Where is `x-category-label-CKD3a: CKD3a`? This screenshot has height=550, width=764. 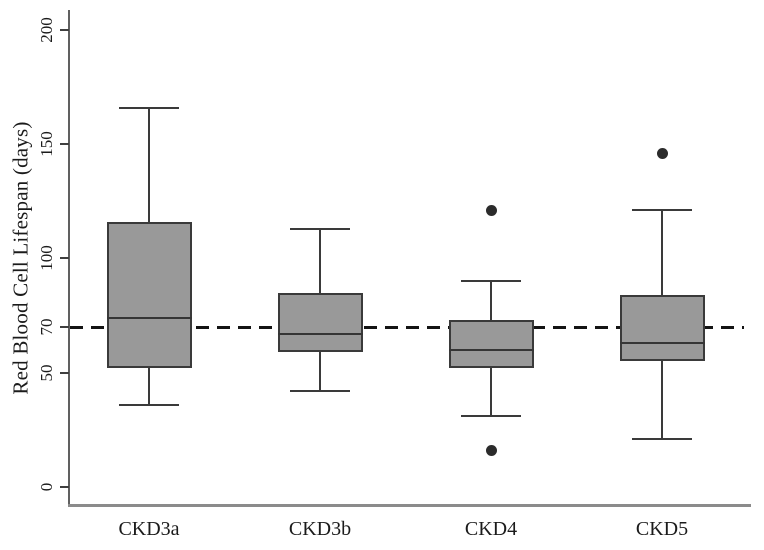
x-category-label-CKD3a: CKD3a is located at coordinates (149, 529).